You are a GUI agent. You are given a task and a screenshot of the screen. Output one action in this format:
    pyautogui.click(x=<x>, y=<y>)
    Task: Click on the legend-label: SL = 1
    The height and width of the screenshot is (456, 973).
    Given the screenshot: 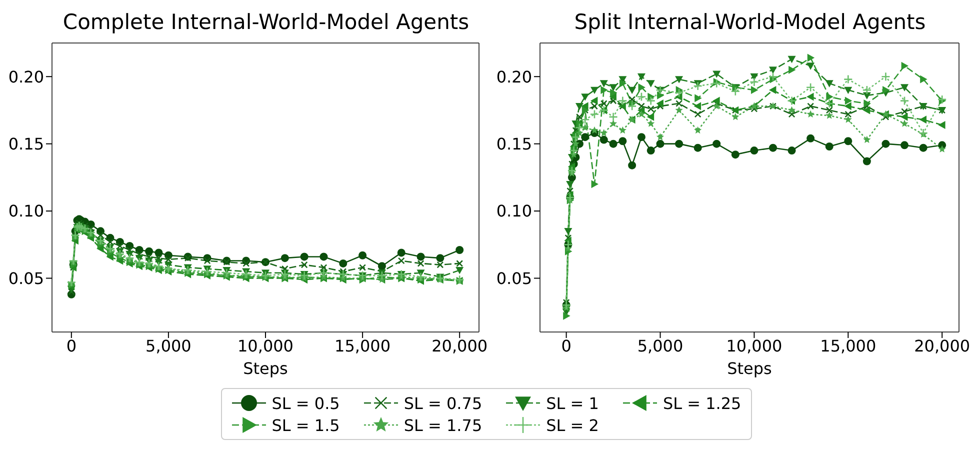 What is the action you would take?
    pyautogui.click(x=572, y=403)
    